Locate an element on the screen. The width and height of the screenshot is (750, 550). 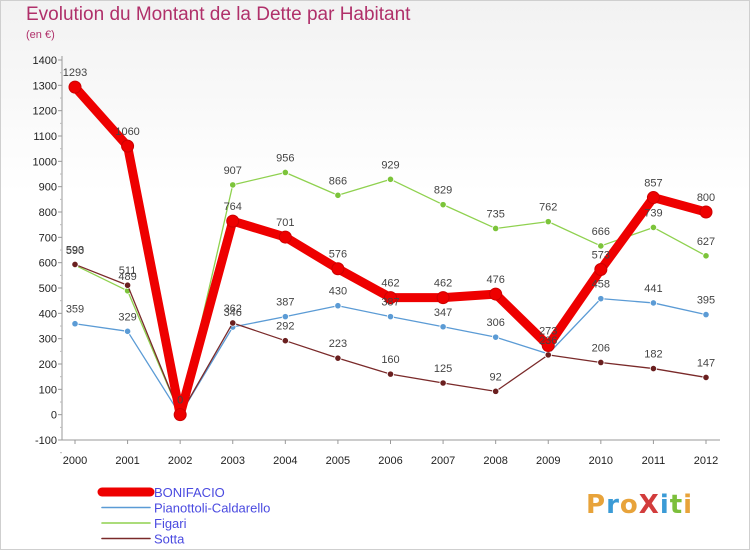
data-label: 762 is located at coordinates (548, 208).